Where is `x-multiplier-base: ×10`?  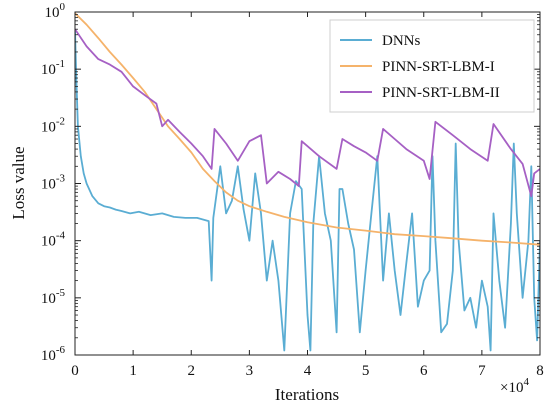
x-multiplier-base: ×10 is located at coordinates (511, 388).